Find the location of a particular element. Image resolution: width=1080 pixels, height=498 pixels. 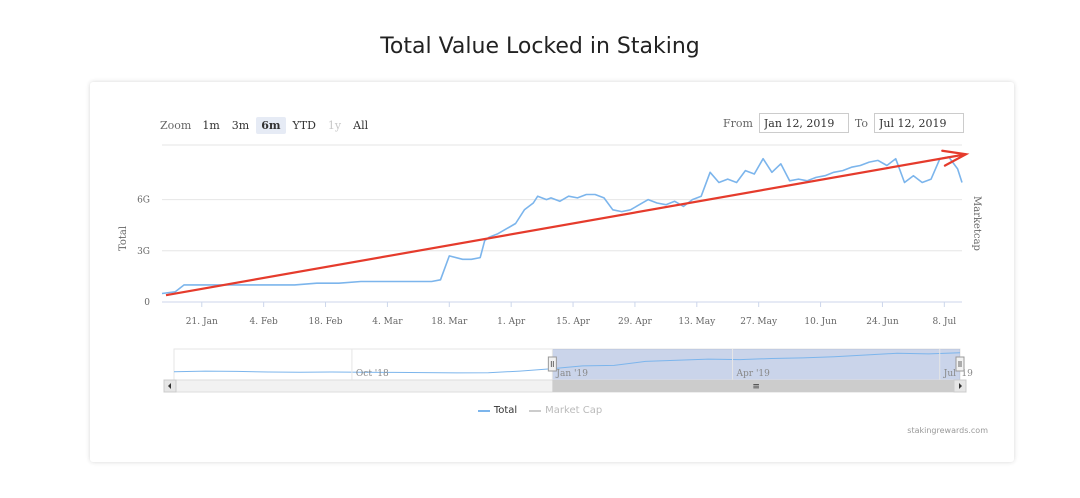

x-tick-label: 8. Jul is located at coordinates (944, 322).